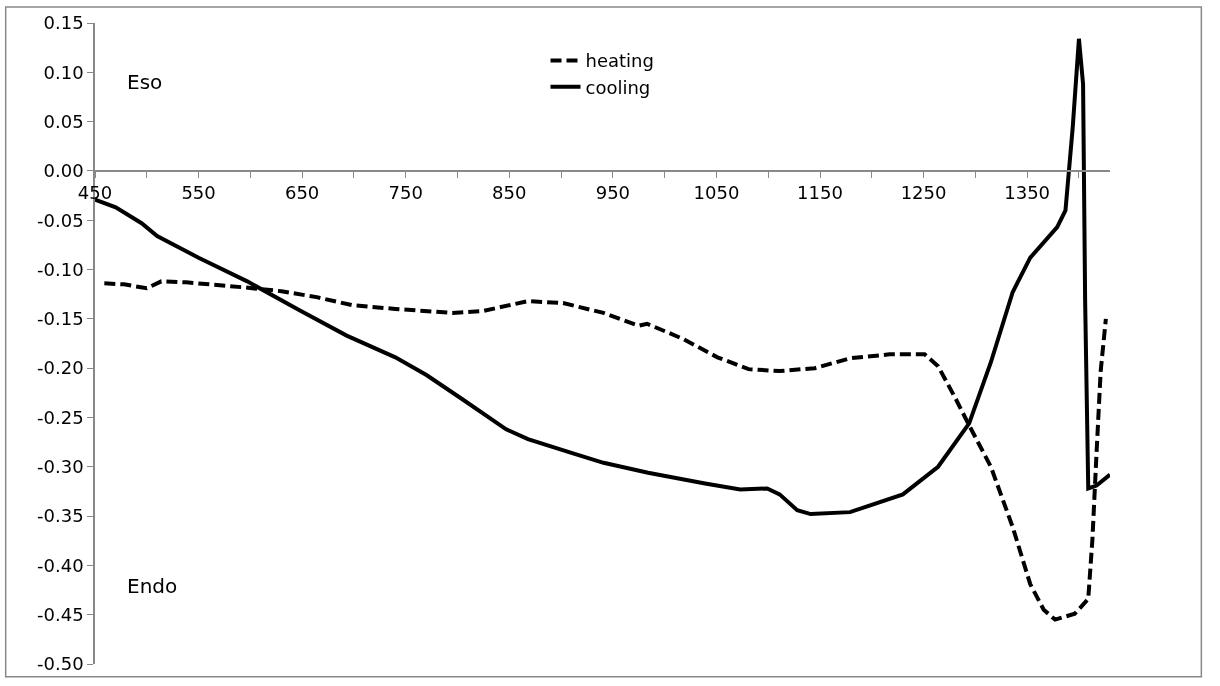  Describe the element at coordinates (820, 193) in the screenshot. I see `x-tick-label: 1150` at that location.